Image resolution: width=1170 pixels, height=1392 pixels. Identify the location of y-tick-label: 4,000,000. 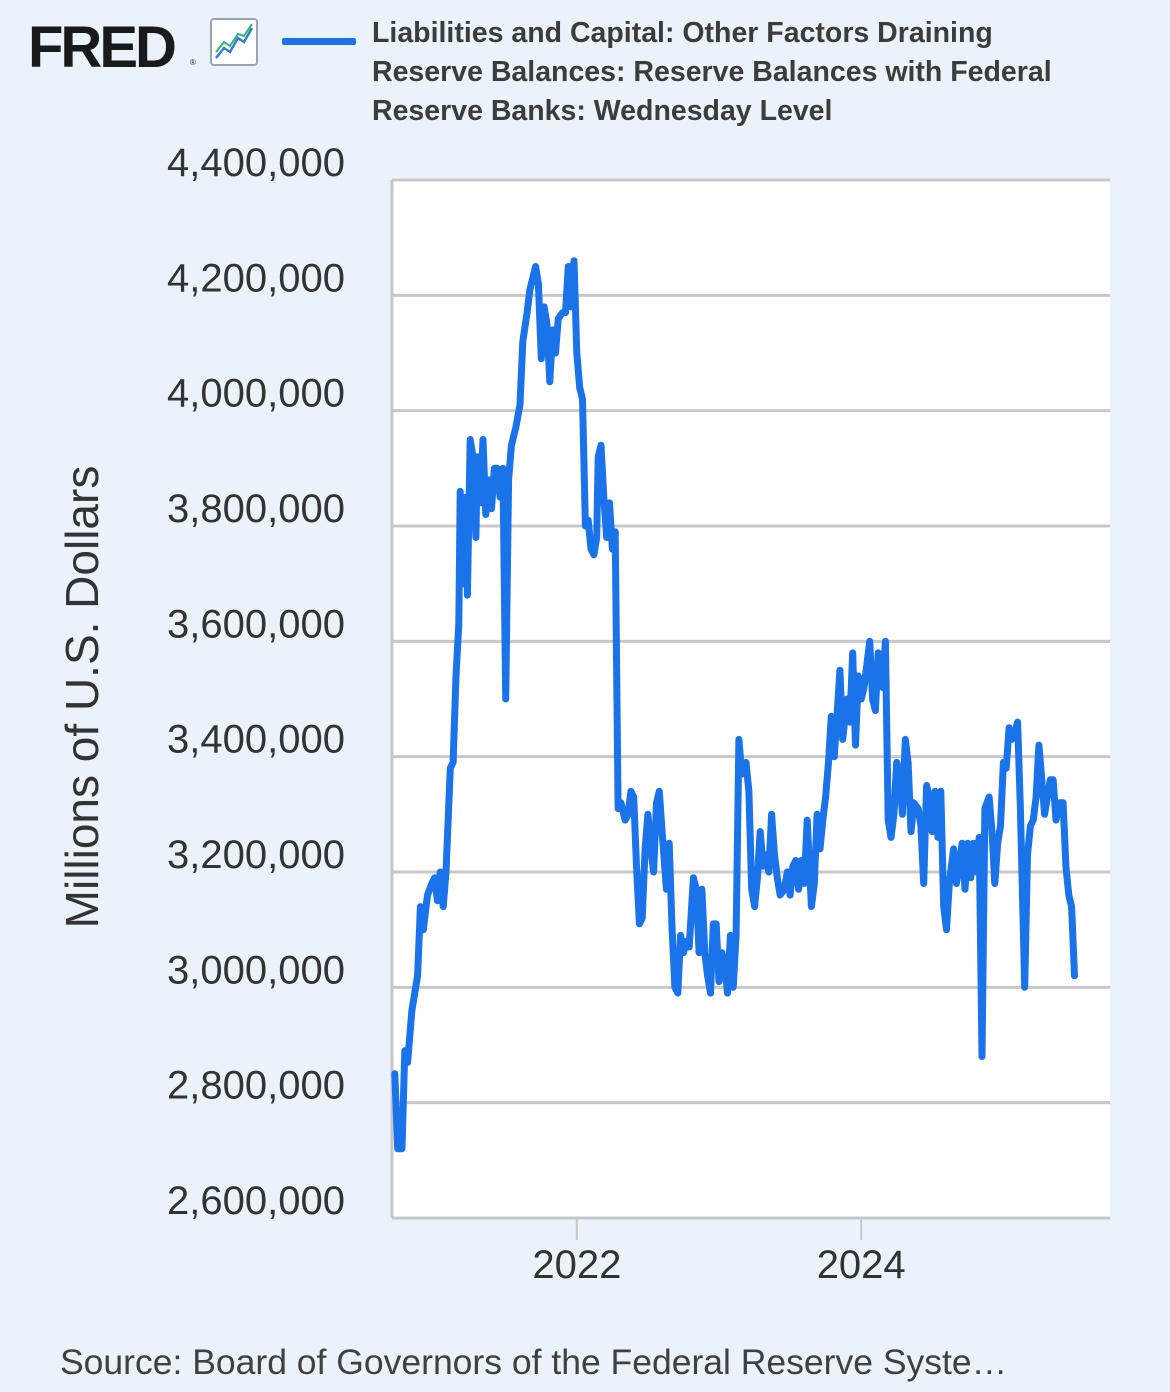
(256, 394).